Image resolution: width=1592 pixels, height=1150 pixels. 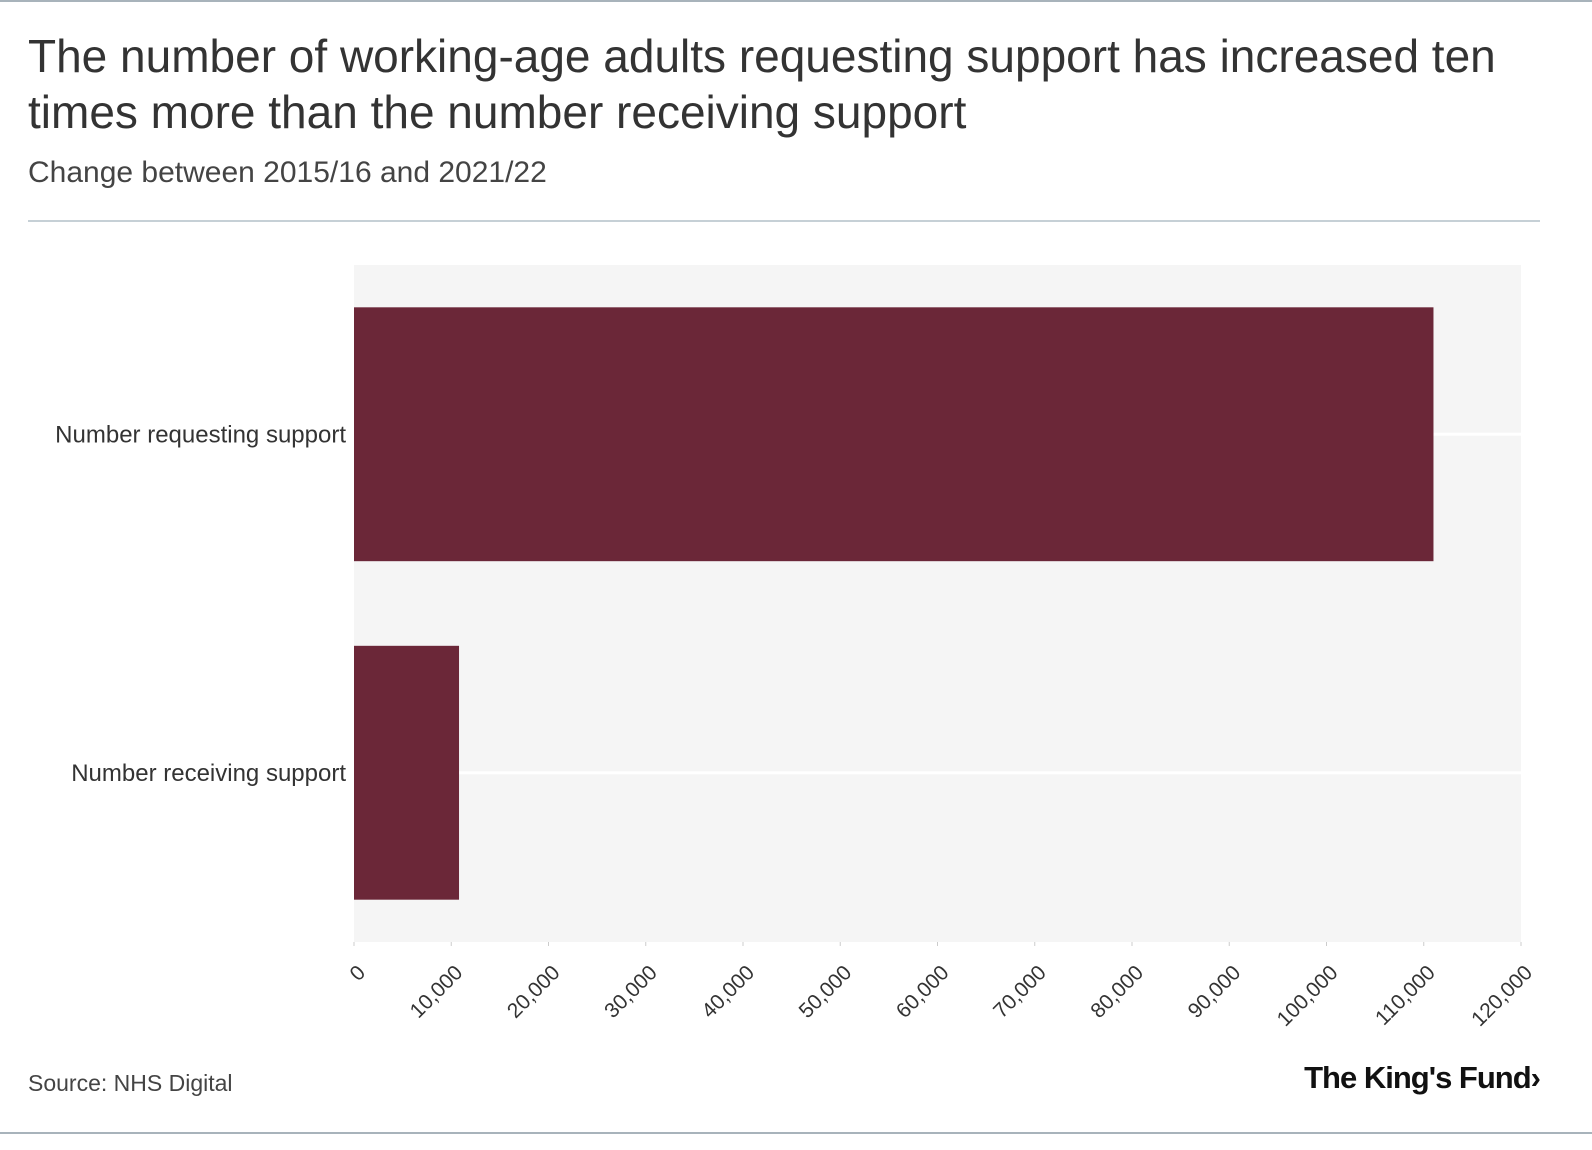 What do you see at coordinates (287, 172) in the screenshot?
I see `chart-subtitle: Change between 2015/16 and 2021/22` at bounding box center [287, 172].